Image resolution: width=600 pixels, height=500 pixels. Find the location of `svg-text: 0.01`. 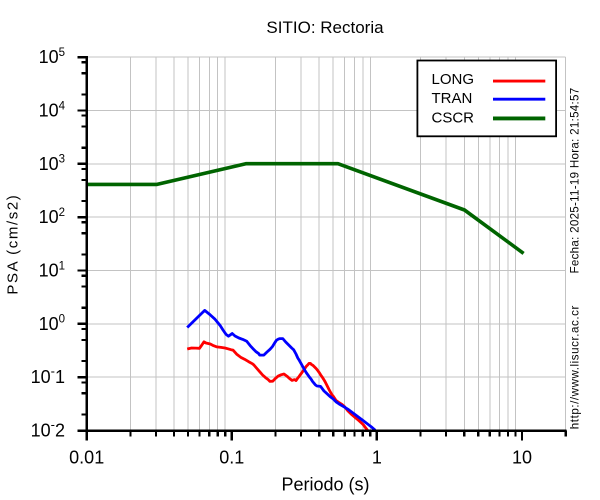

svg-text: 0.01 is located at coordinates (86, 457).